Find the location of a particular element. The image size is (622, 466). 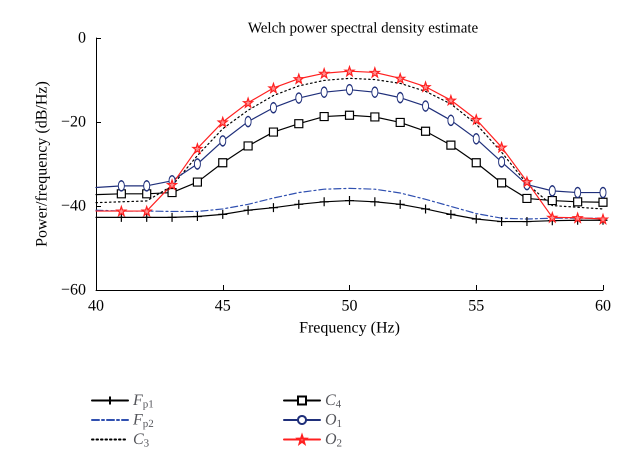

x-tick-label: 45 is located at coordinates (222, 306).